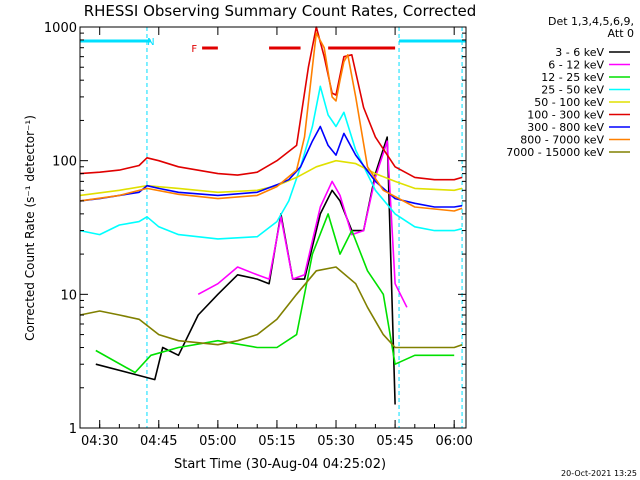  I want to click on legend-header-line-2: Att 0, so click(621, 33).